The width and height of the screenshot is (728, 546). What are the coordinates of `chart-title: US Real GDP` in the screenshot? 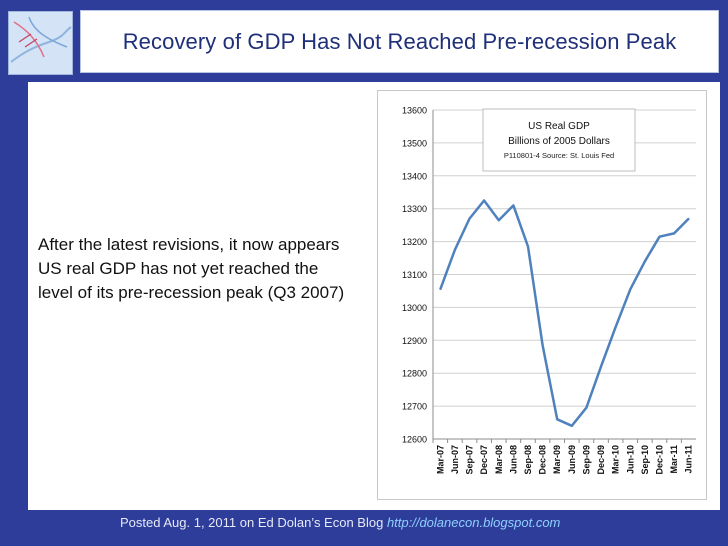 It's located at (559, 126).